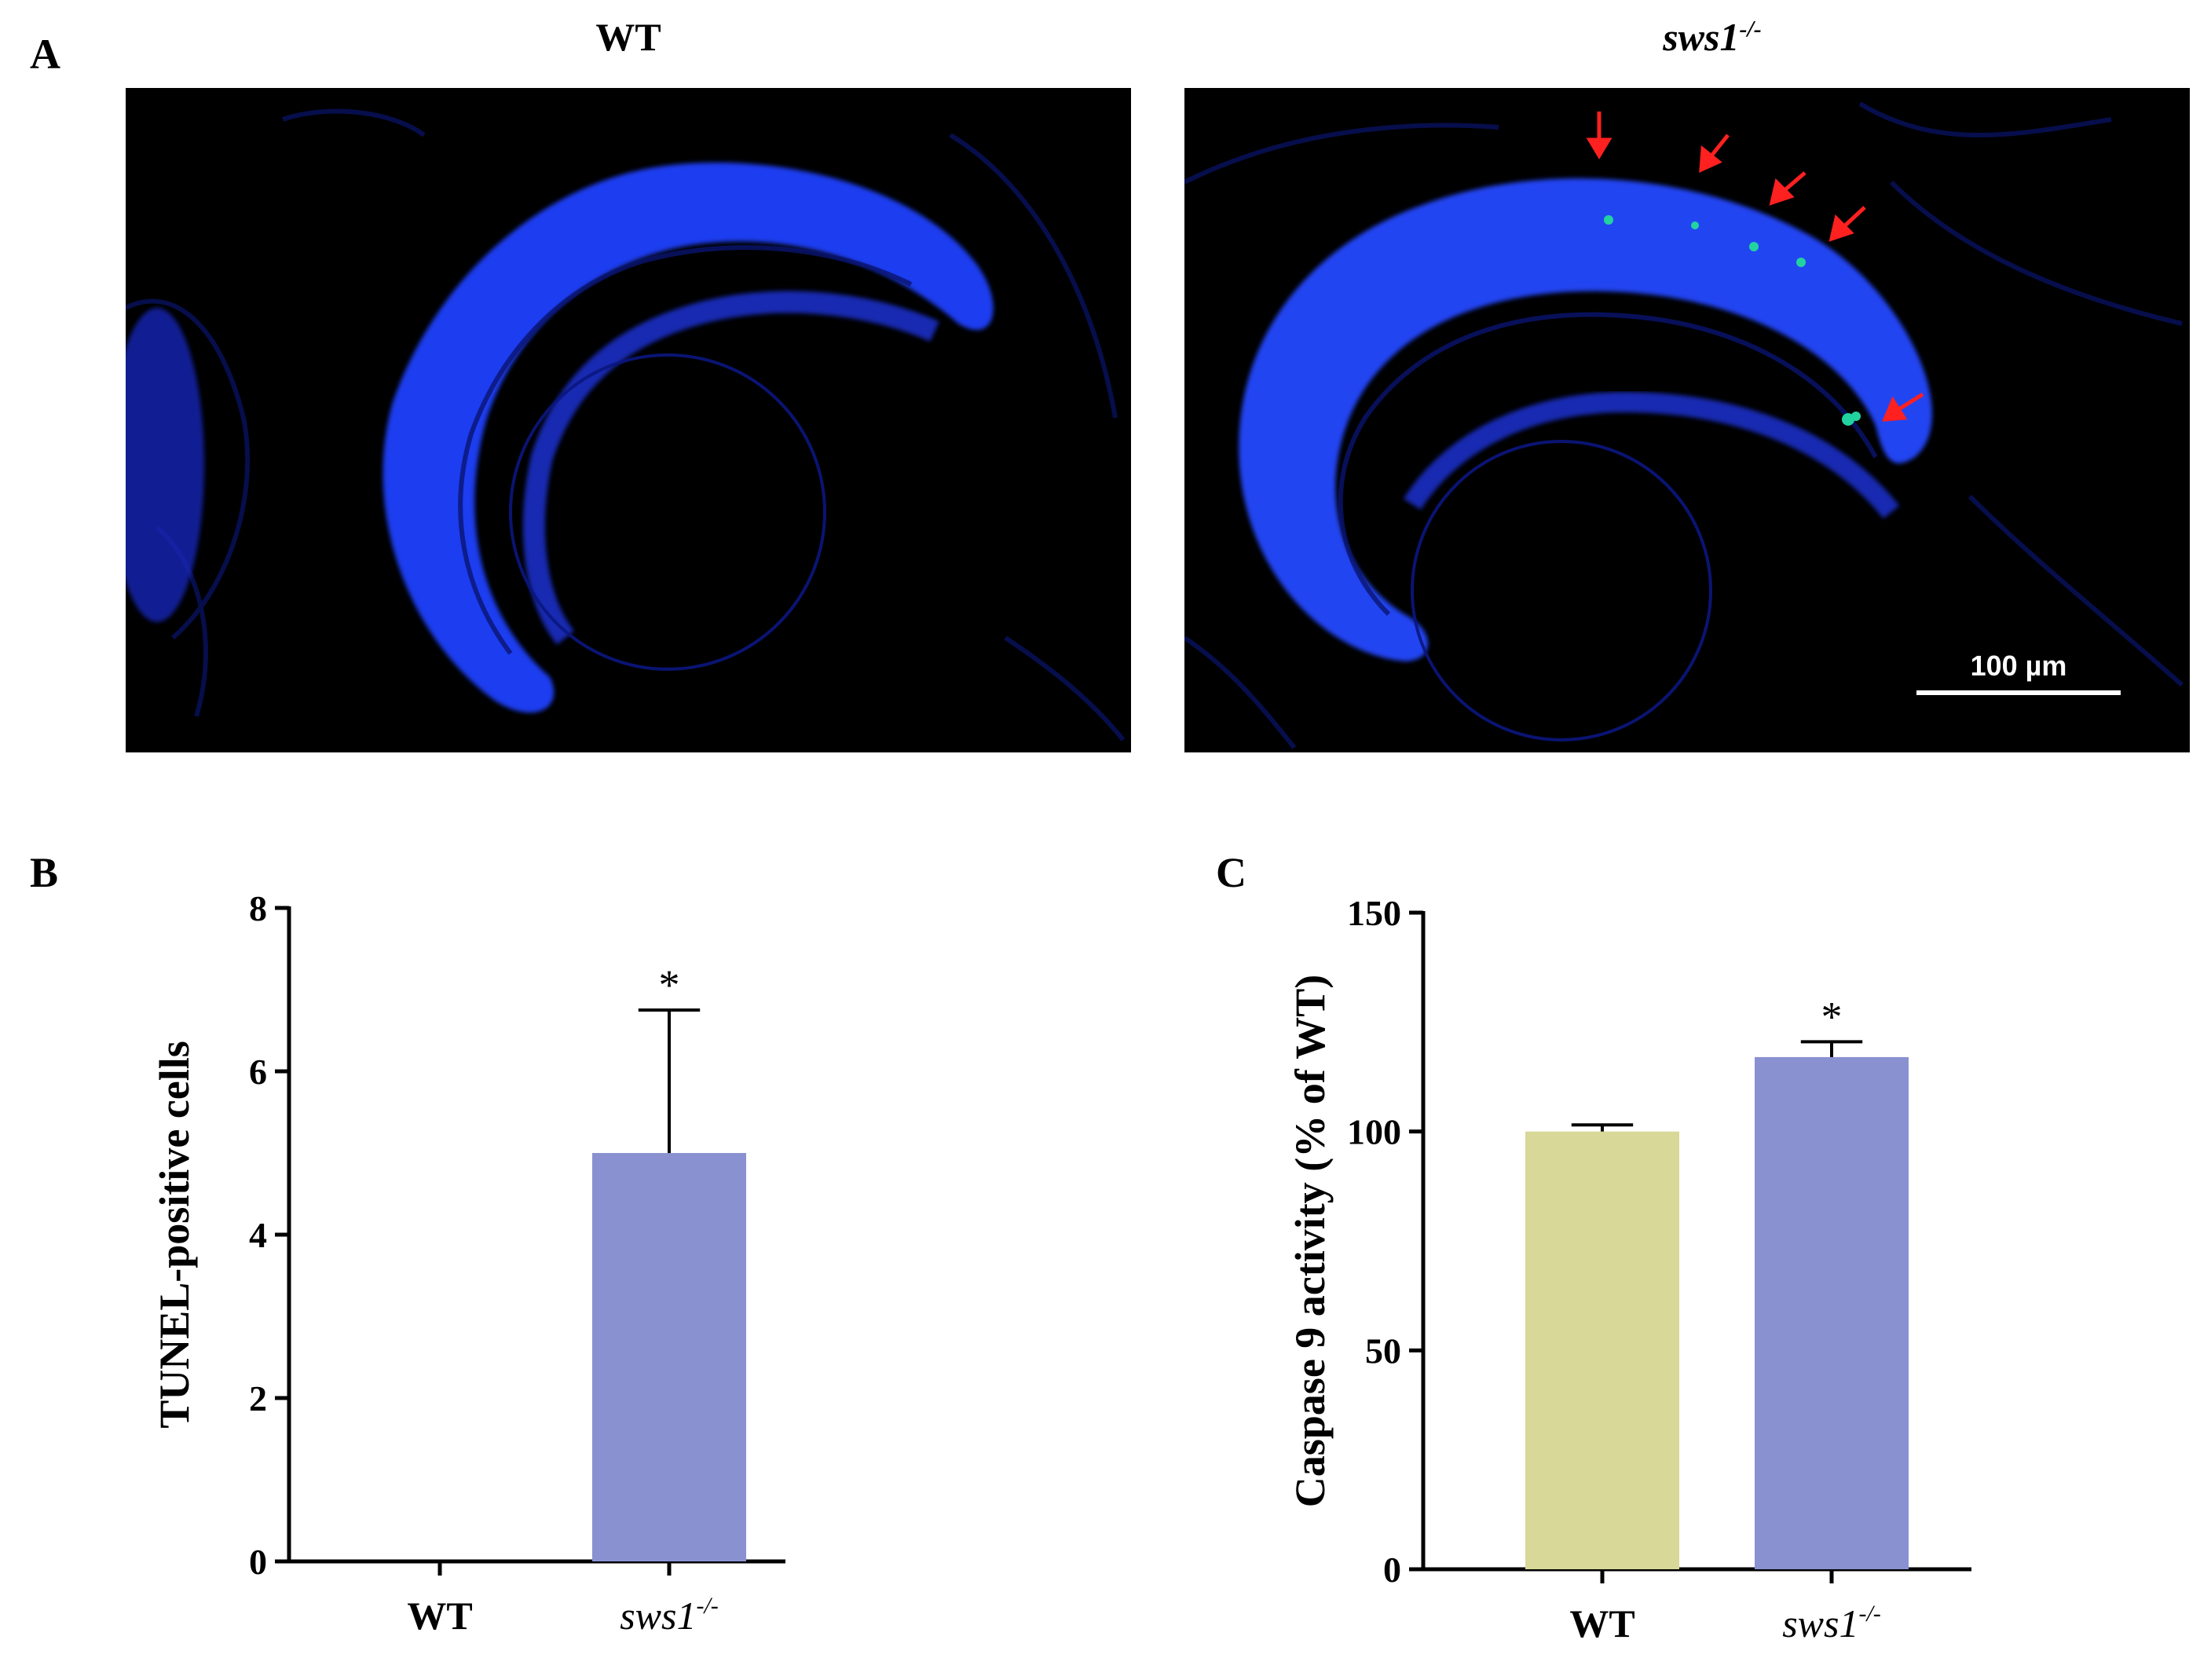 This screenshot has height=1680, width=2211. Describe the element at coordinates (1374, 1132) in the screenshot. I see `y-tick-label: 100` at that location.